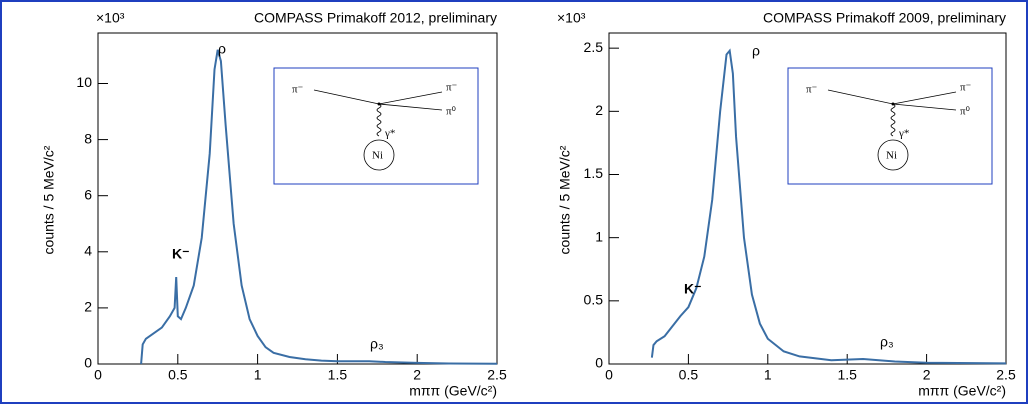  I want to click on chart-title: COMPASS Primakoff 2012, preliminary, so click(375, 18).